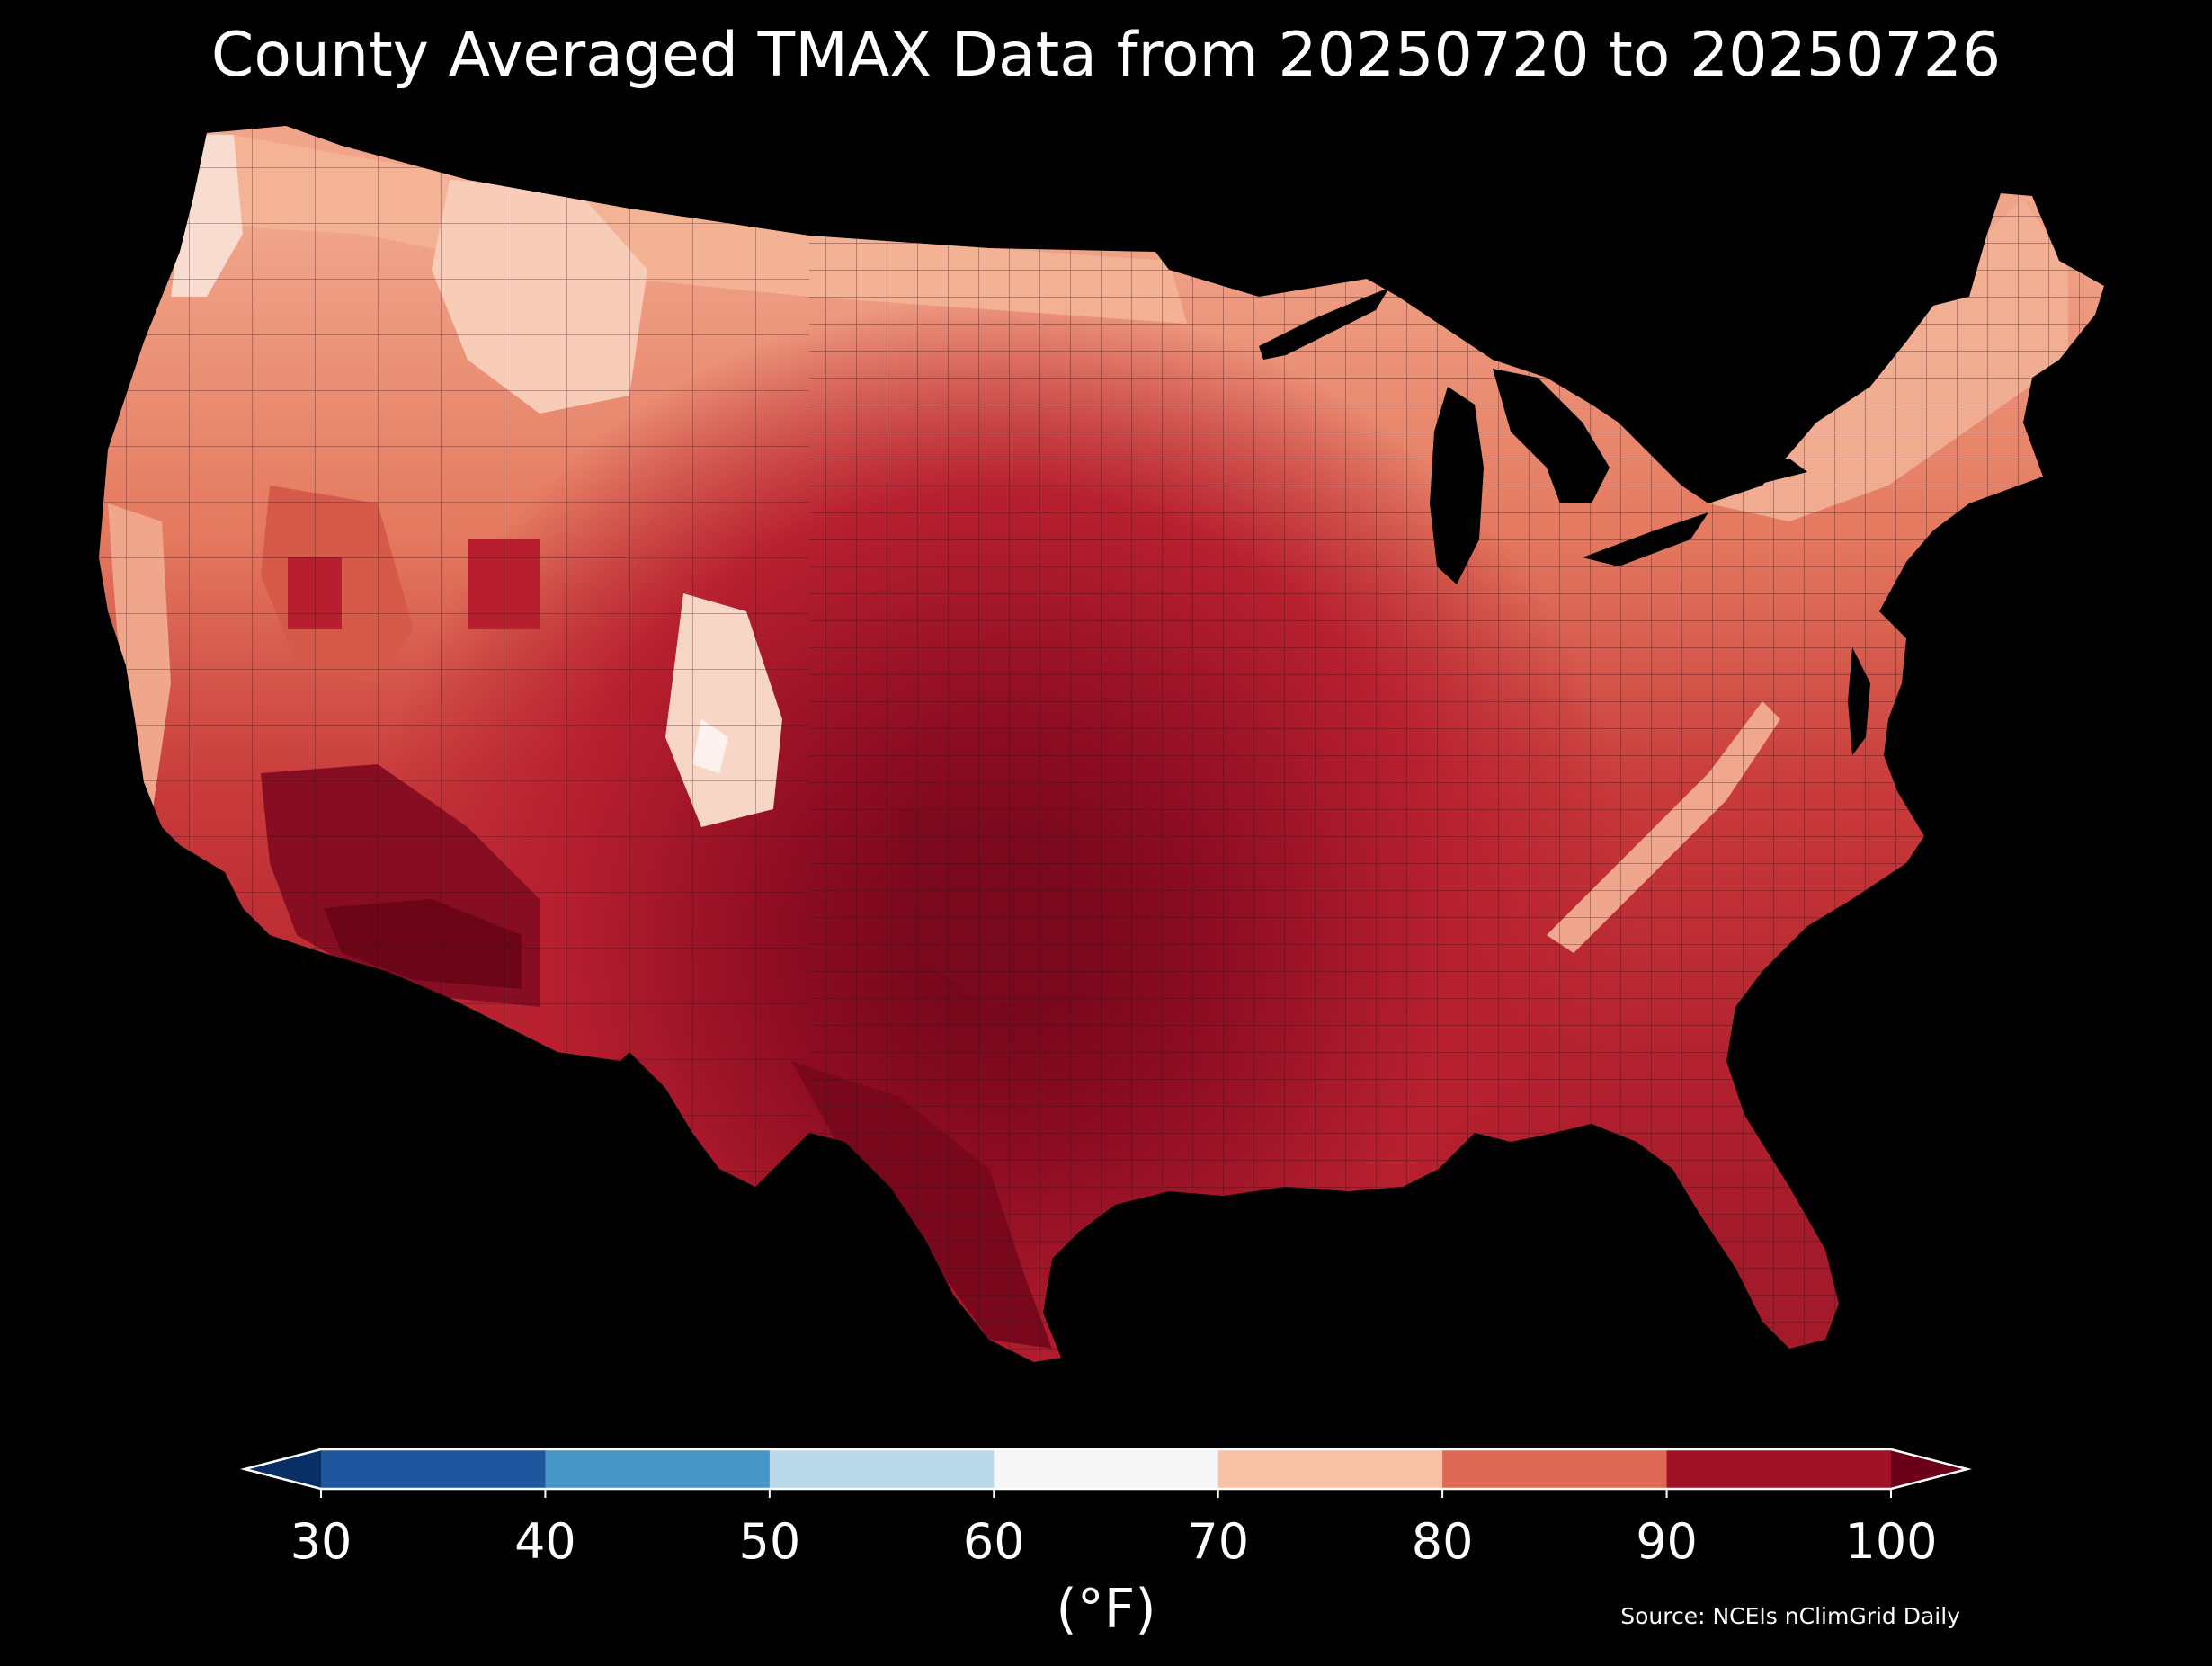 This screenshot has height=1666, width=2212. I want to click on colorbar-tick-label: 90, so click(1667, 1542).